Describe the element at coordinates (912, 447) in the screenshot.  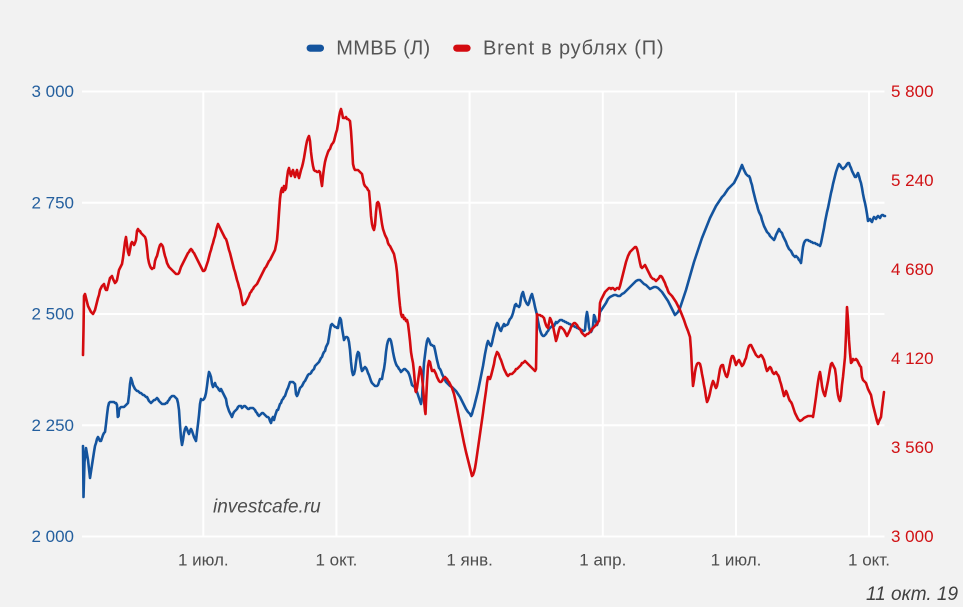
I see `svg-text: 3 560` at that location.